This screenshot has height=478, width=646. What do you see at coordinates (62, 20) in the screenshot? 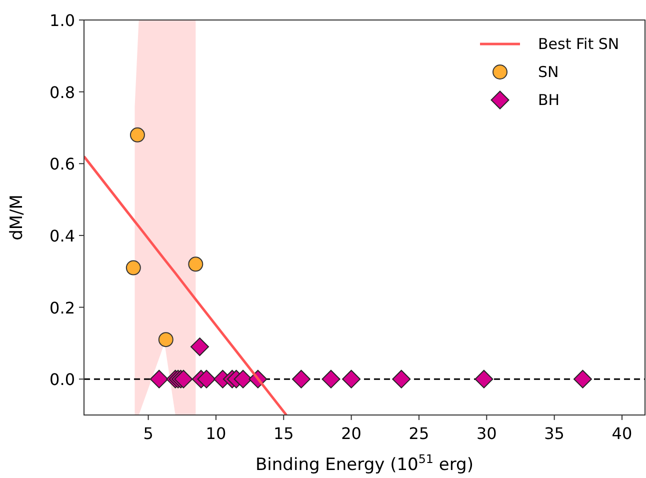
I see `y-tick-label: 1.0` at bounding box center [62, 20].